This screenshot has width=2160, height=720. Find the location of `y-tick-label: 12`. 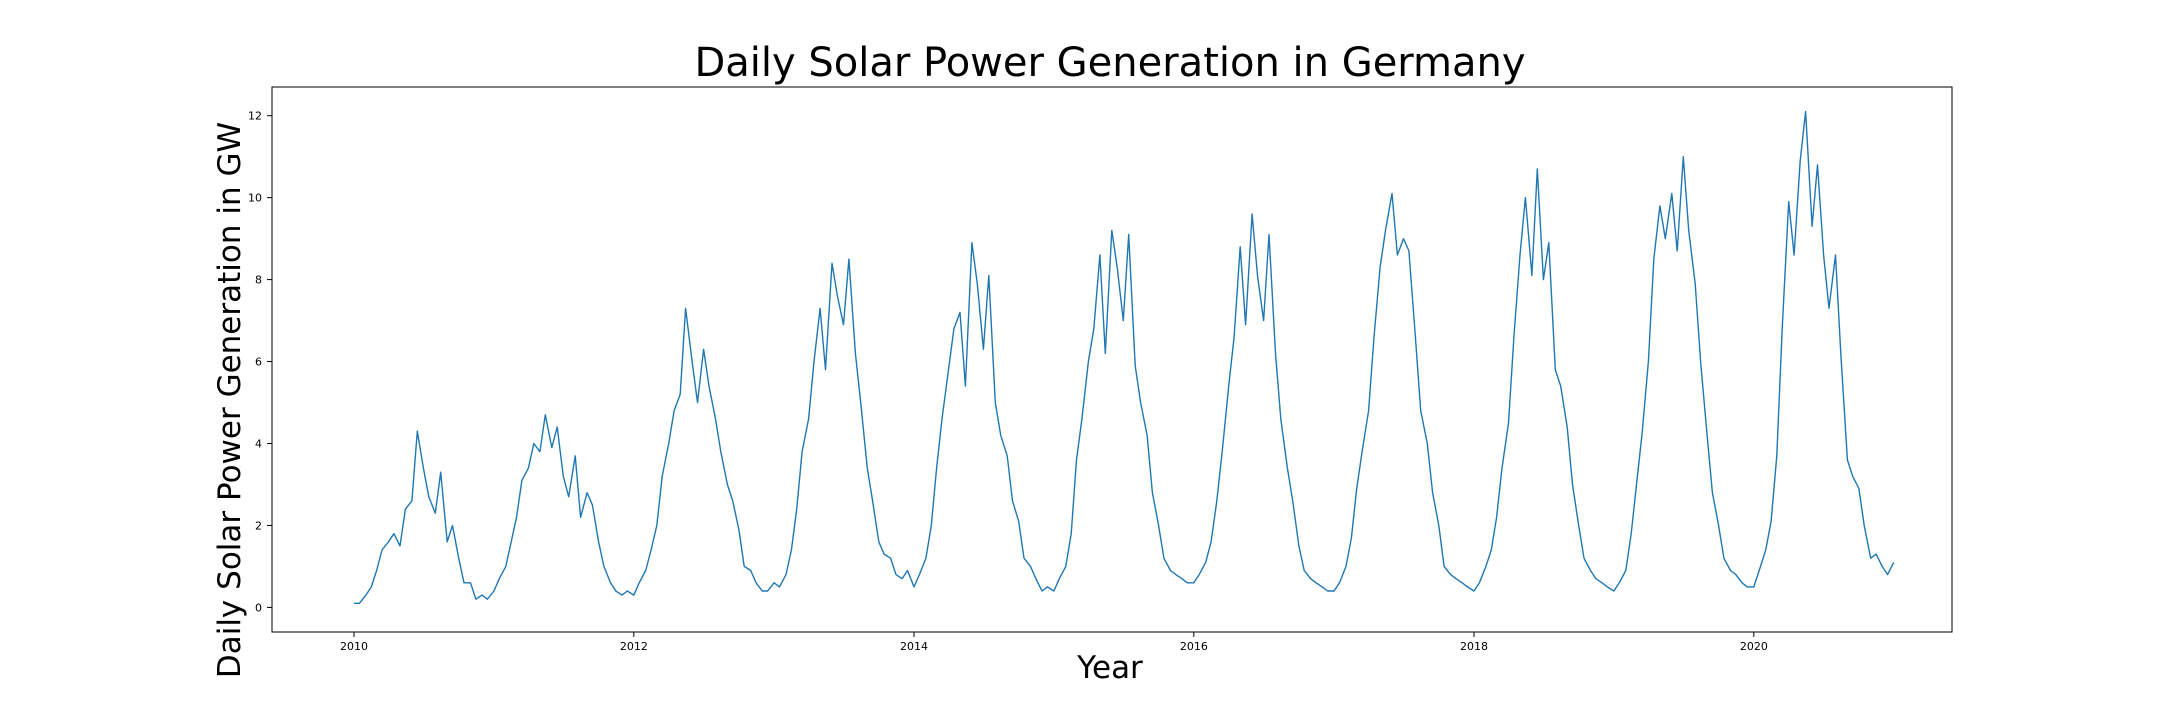

y-tick-label: 12 is located at coordinates (255, 116).